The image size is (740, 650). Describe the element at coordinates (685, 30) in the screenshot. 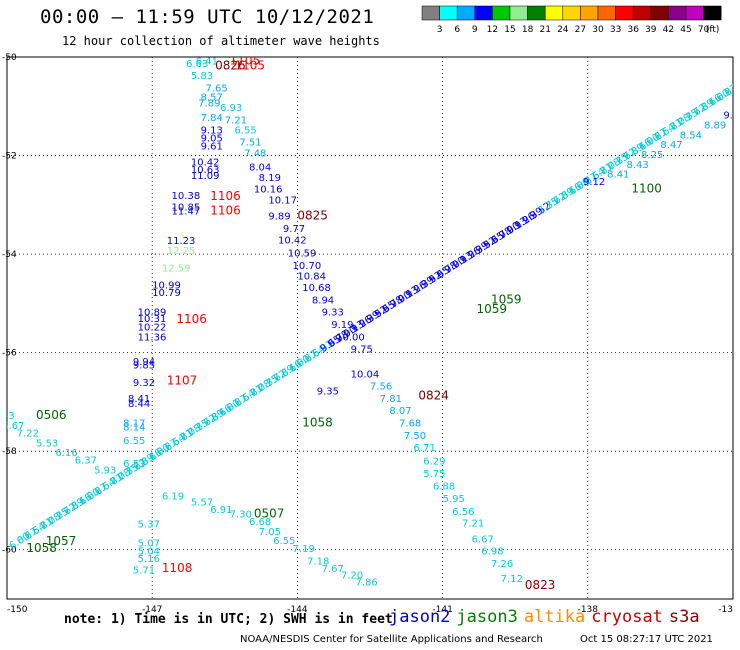

I see `colorbar-tick-label: 45` at that location.